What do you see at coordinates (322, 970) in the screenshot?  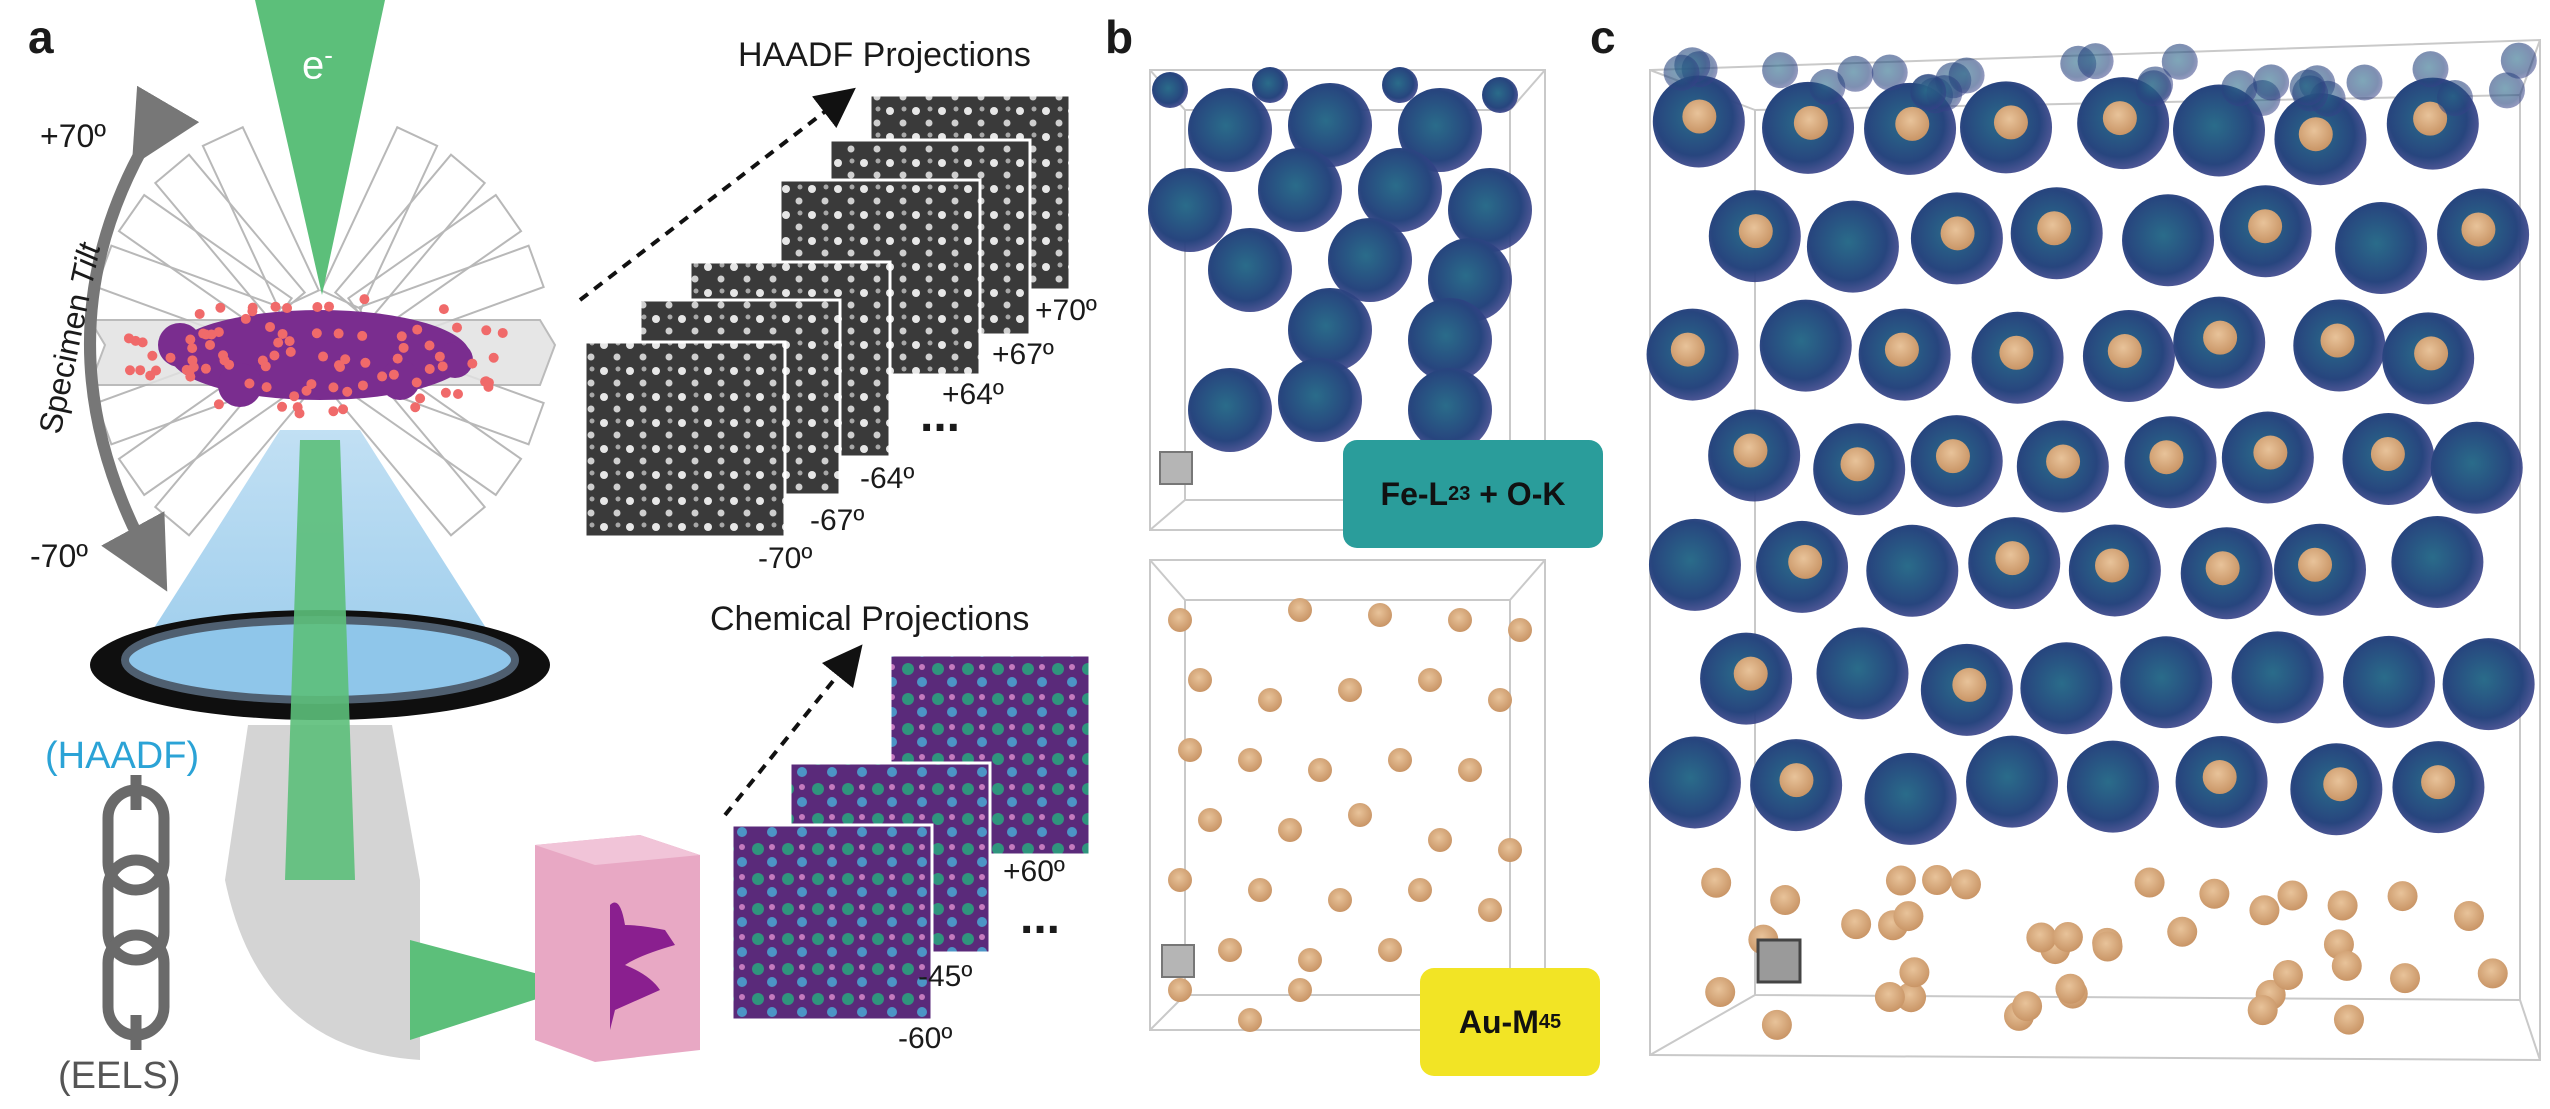 I see `spectrometer-prism` at bounding box center [322, 970].